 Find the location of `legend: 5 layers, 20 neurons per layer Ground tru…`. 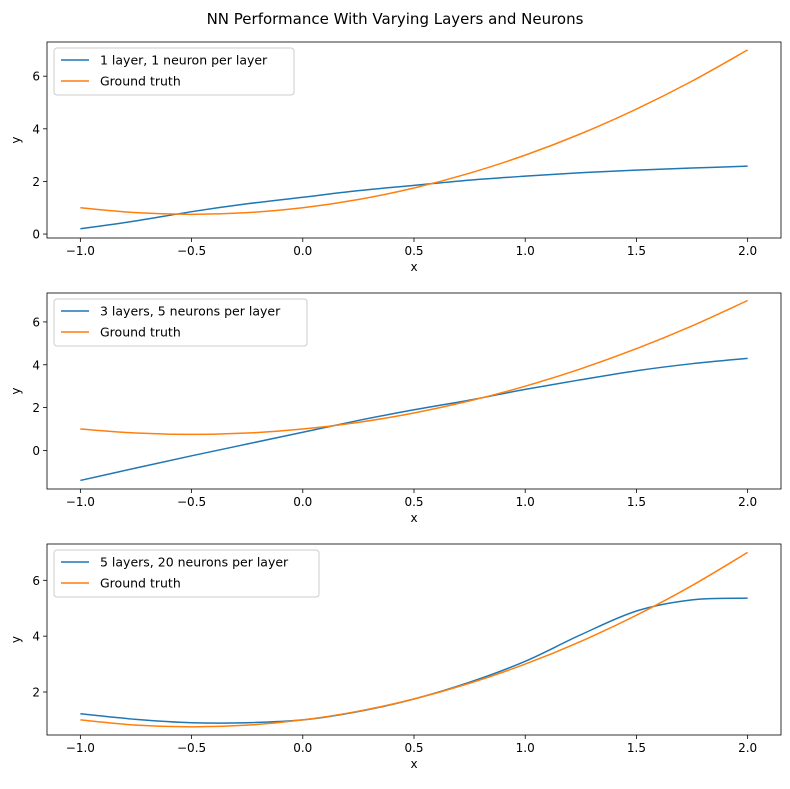

legend: 5 layers, 20 neurons per layer Ground tru… is located at coordinates (186, 573).